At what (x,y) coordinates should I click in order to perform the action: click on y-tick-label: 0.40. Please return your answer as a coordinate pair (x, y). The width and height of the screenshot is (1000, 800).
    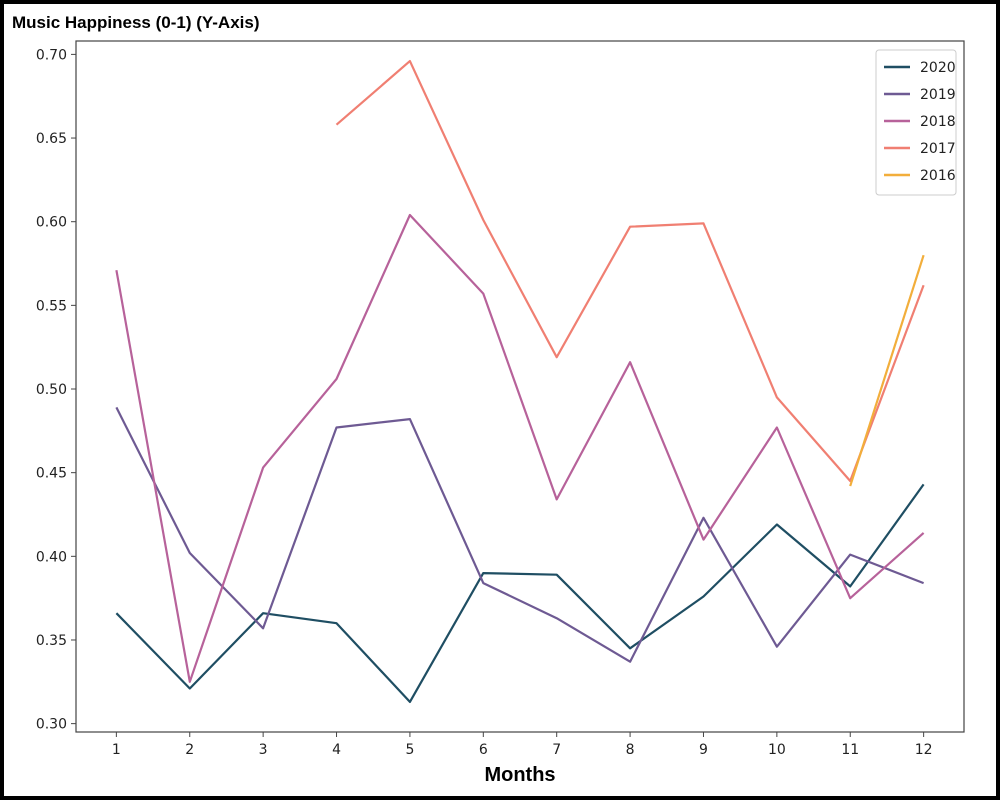
    Looking at the image, I should click on (51, 557).